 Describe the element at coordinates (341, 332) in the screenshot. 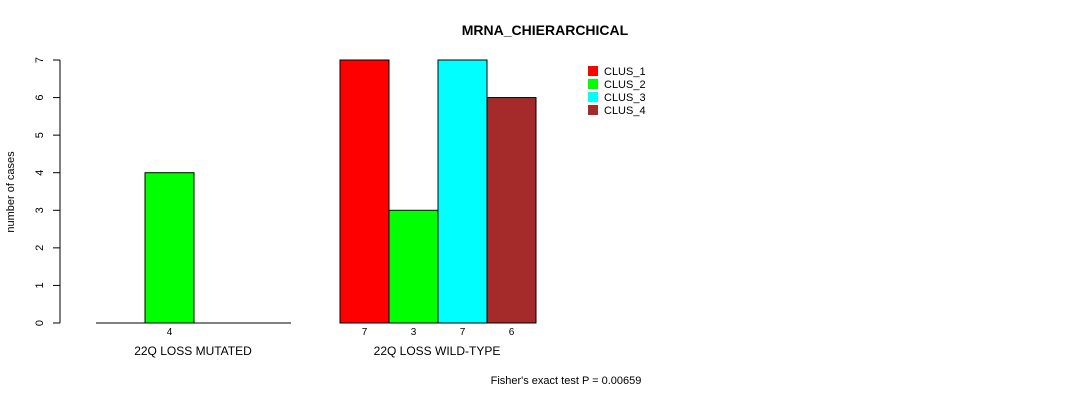

I see `value-labels: 4 7 3 7 6` at that location.